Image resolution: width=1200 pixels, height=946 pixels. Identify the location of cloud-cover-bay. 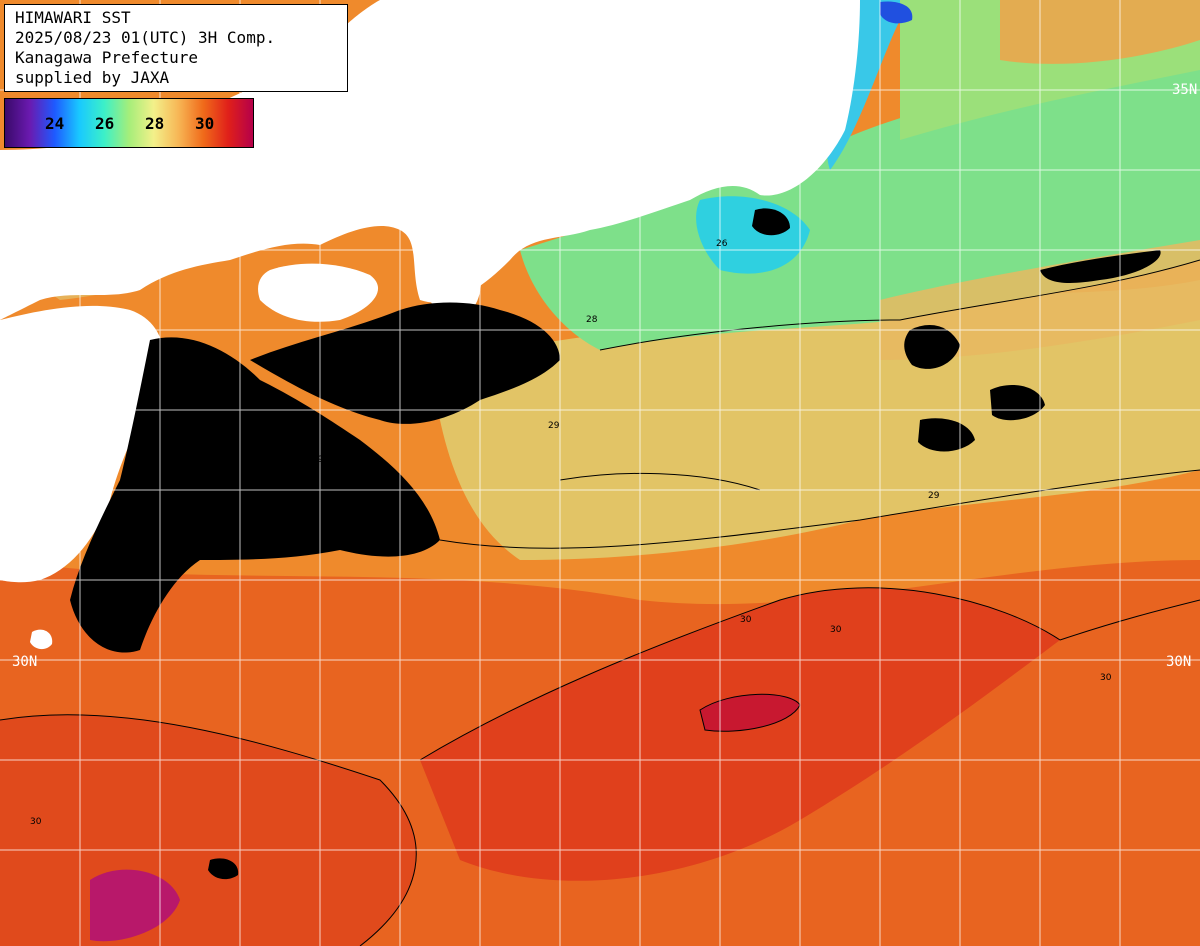
(771, 222).